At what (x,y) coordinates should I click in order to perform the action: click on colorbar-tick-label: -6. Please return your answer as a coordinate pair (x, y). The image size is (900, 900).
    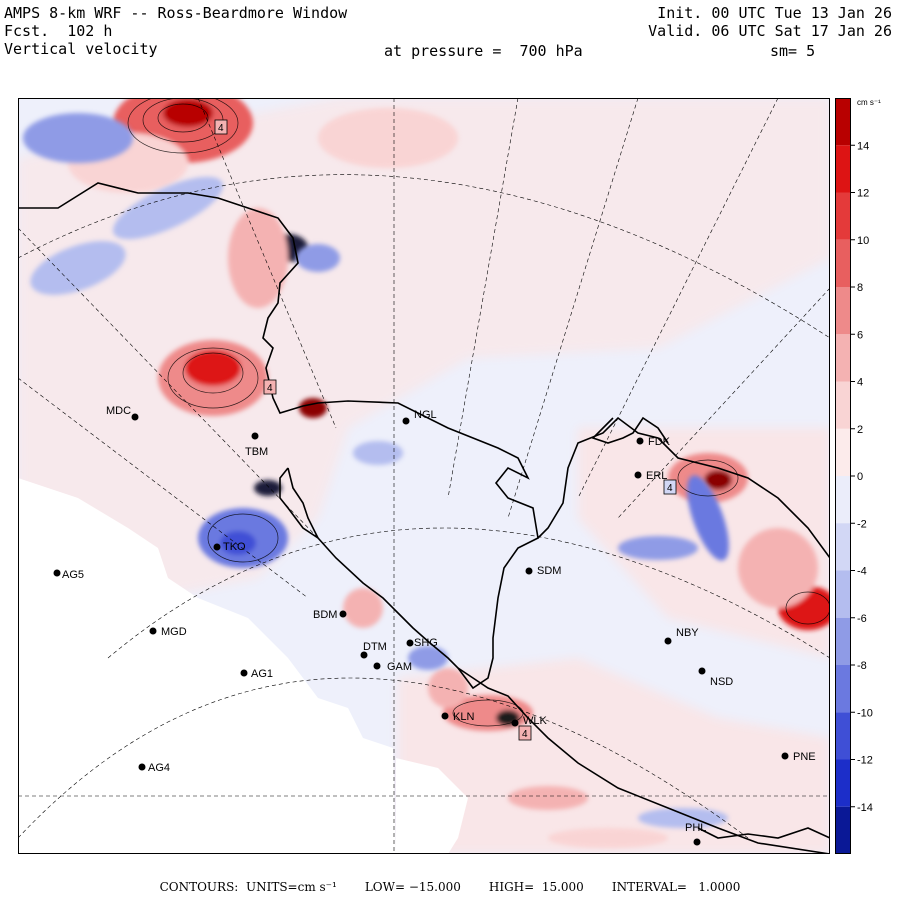
    Looking at the image, I should click on (862, 619).